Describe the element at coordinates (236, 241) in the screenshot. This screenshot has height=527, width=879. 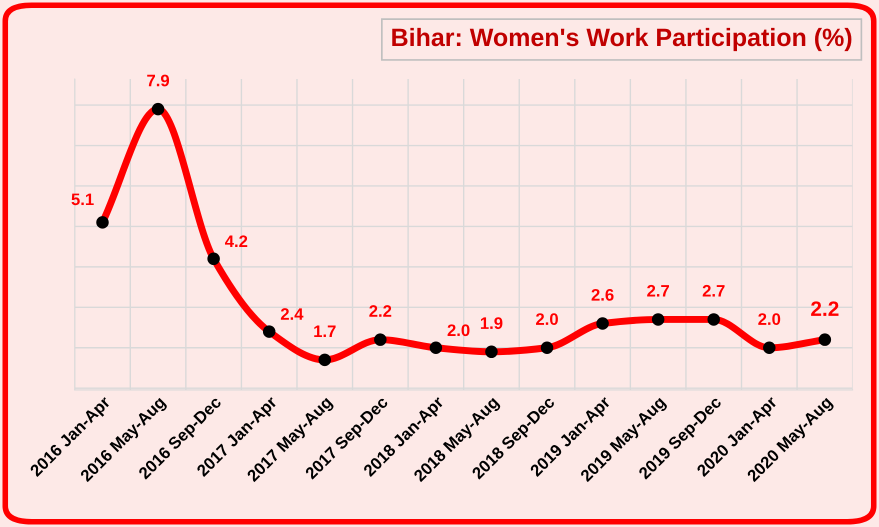
I see `data-label: 4.2` at that location.